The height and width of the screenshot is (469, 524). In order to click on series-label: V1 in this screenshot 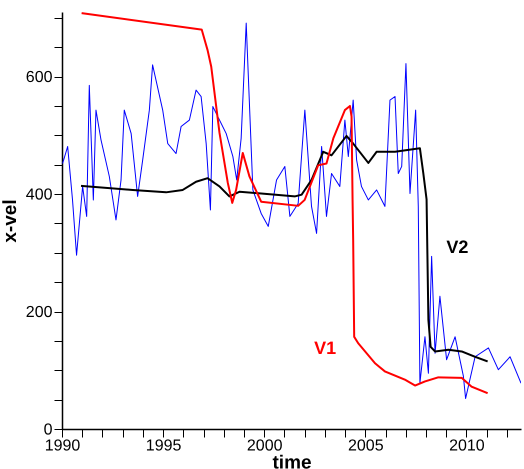, I will do `click(325, 348)`.